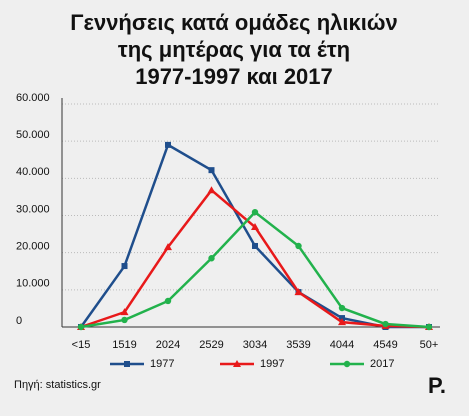 The image size is (469, 416). Describe the element at coordinates (298, 345) in the screenshot. I see `x-tick-label: 3539` at that location.